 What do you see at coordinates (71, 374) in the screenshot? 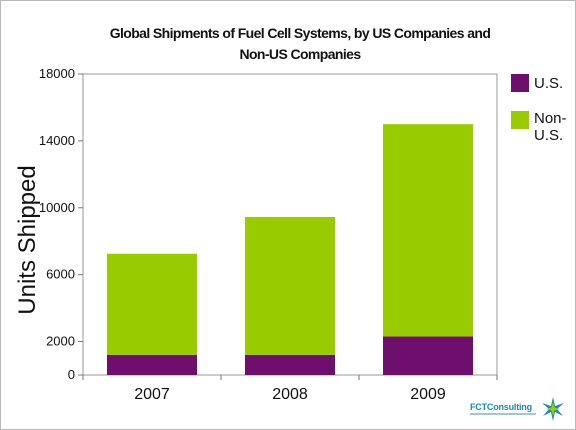
I see `y-tick-label: 0` at bounding box center [71, 374].